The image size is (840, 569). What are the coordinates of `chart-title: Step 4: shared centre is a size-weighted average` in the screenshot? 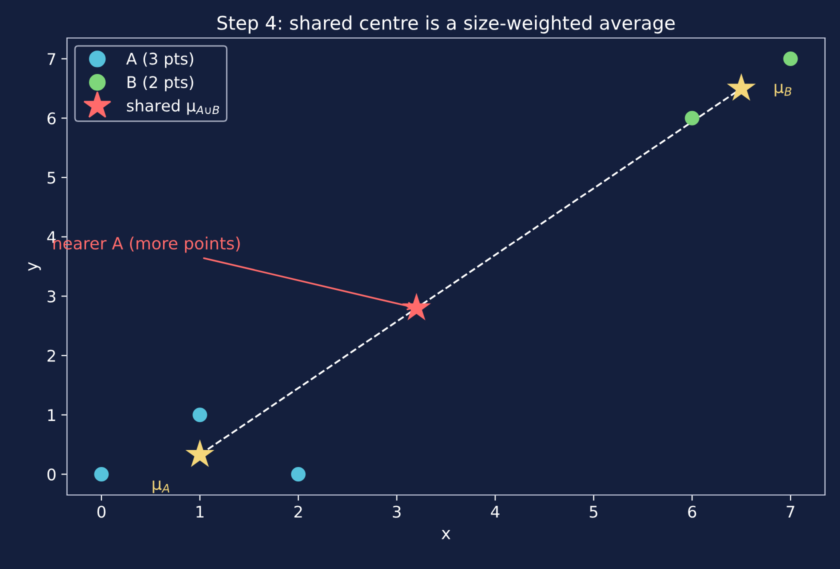 It's located at (446, 24).